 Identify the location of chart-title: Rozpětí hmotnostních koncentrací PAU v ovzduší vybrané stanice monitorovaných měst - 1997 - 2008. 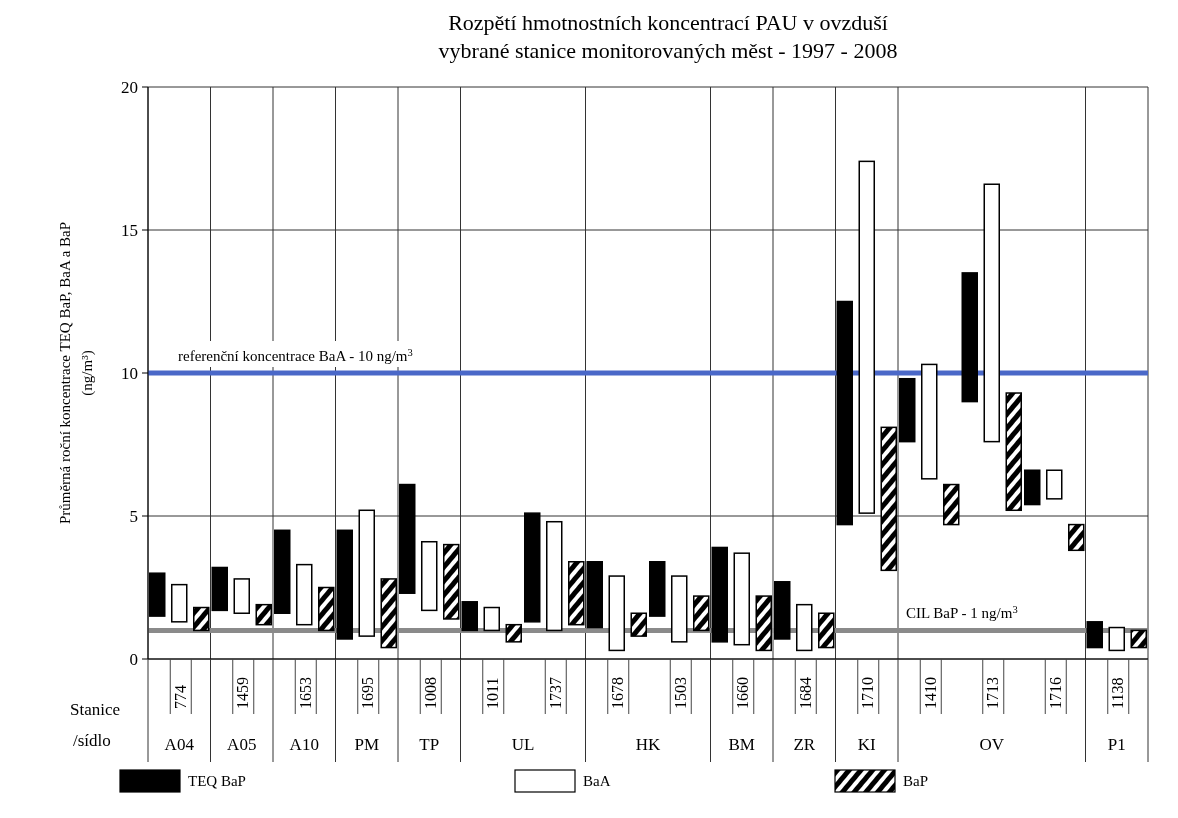
(668, 36).